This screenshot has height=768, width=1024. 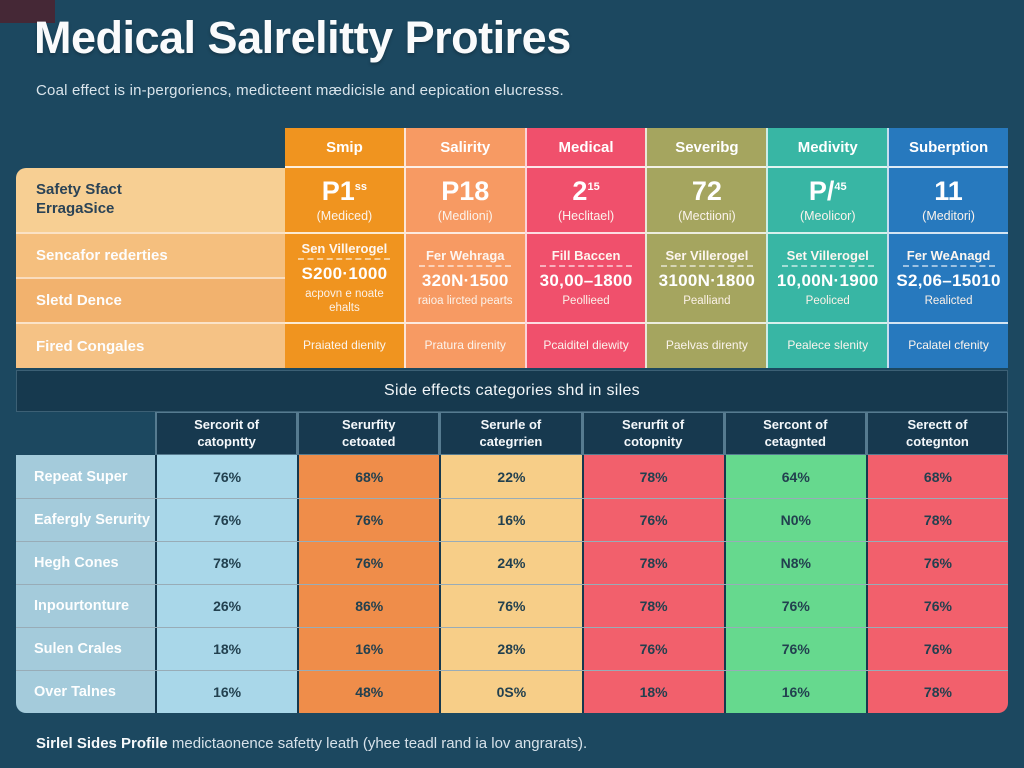 What do you see at coordinates (652, 692) in the screenshot?
I see `matrix-cell: 18%` at bounding box center [652, 692].